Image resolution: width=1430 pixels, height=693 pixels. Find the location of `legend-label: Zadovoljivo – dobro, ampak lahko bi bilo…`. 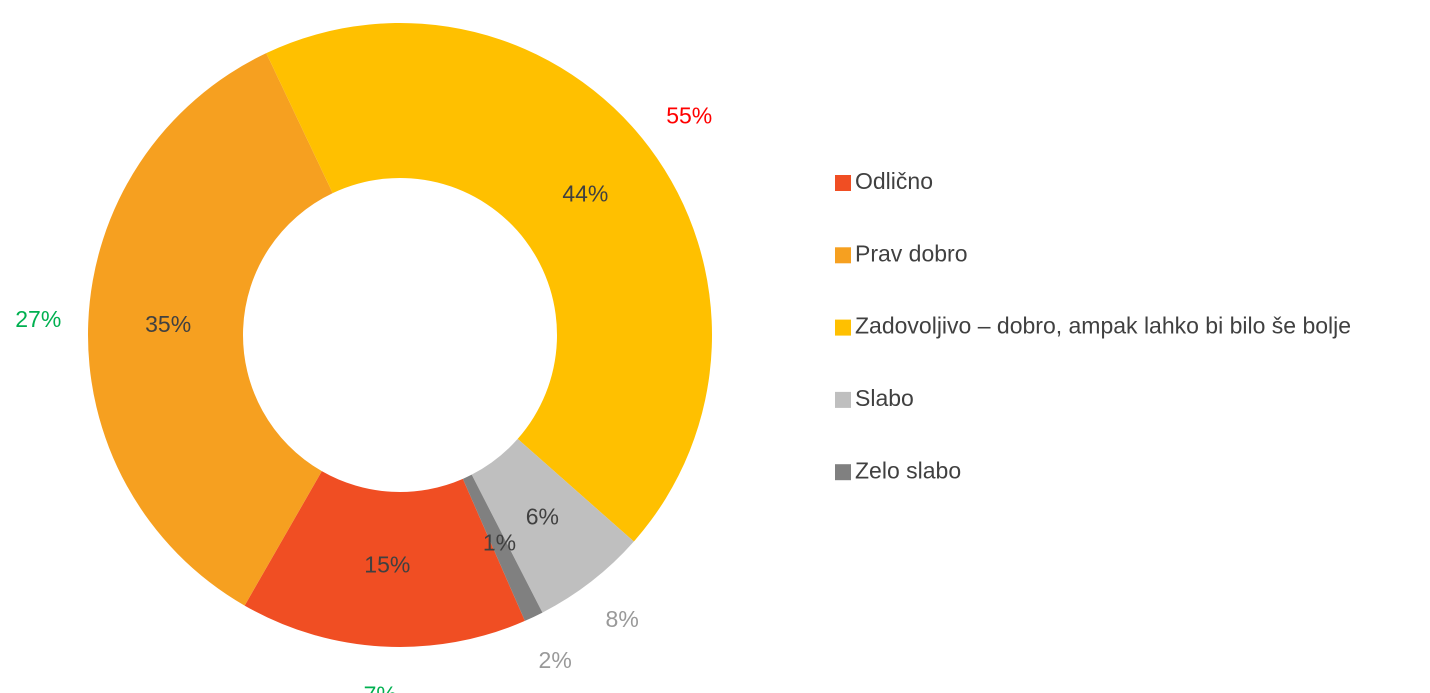

legend-label: Zadovoljivo – dobro, ampak lahko bi bilo… is located at coordinates (1103, 326).